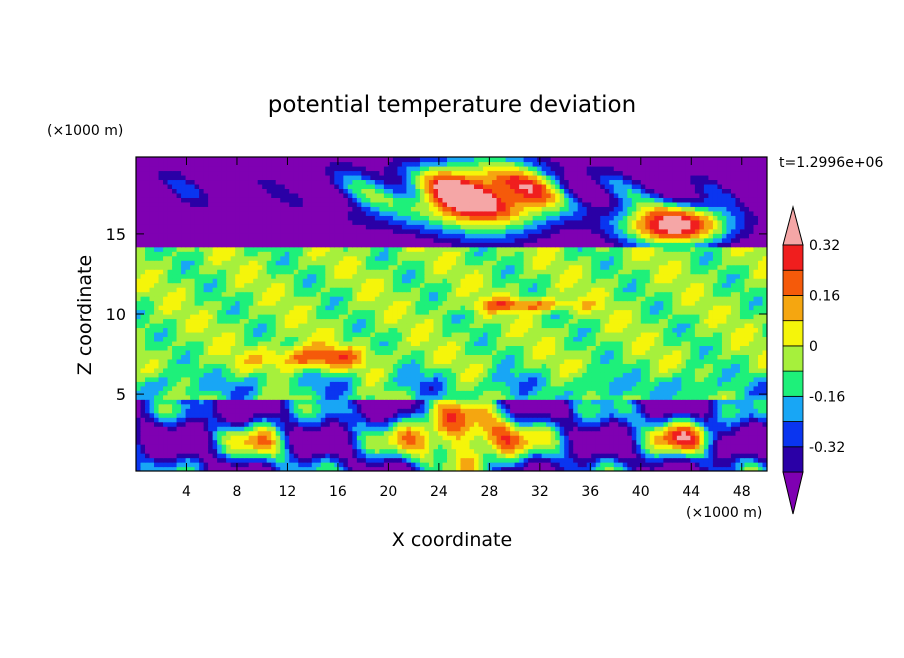 This screenshot has height=658, width=904. Describe the element at coordinates (590, 492) in the screenshot. I see `x-tick-label: 36` at that location.